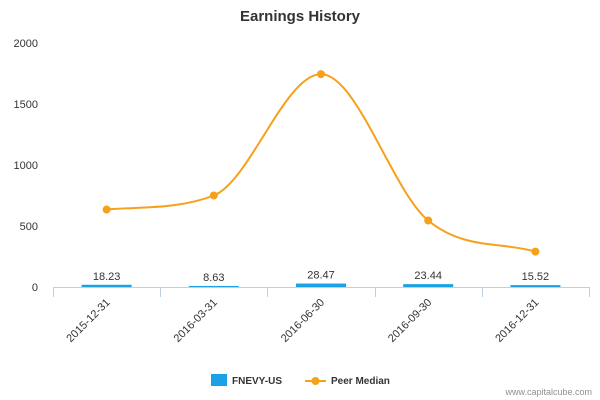 Image resolution: width=600 pixels, height=400 pixels. I want to click on bar-data-label: 18.23, so click(107, 277).